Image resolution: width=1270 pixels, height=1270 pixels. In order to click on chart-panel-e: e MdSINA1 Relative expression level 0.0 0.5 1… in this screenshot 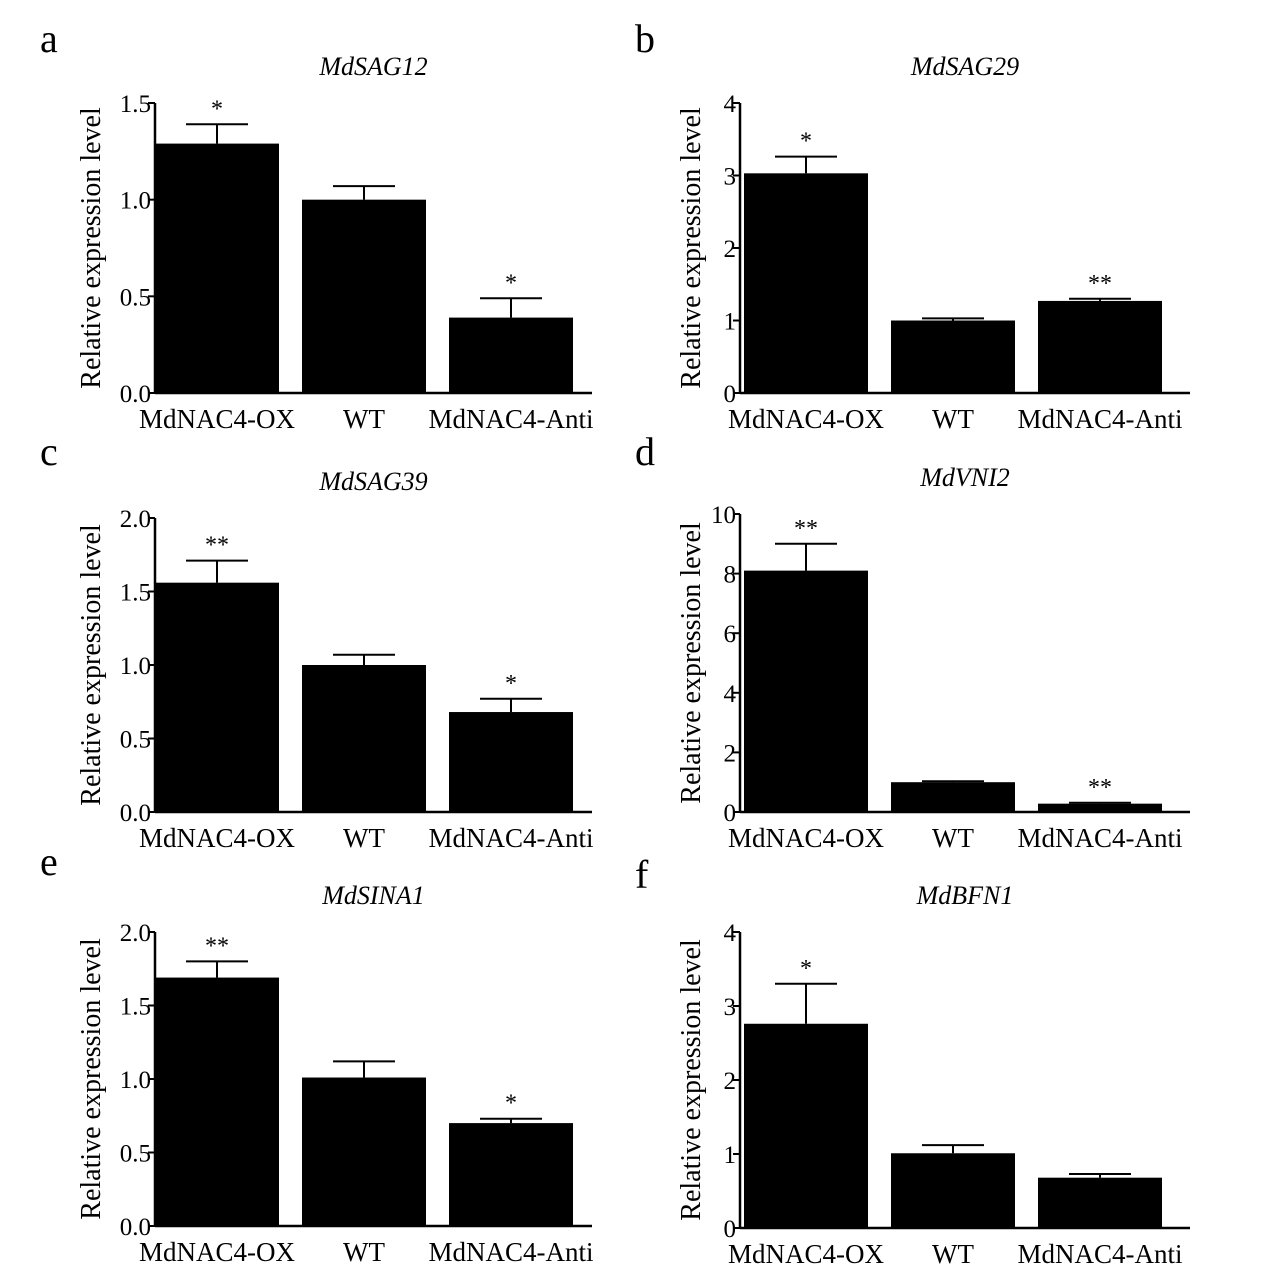, I will do `click(317, 1053)`.